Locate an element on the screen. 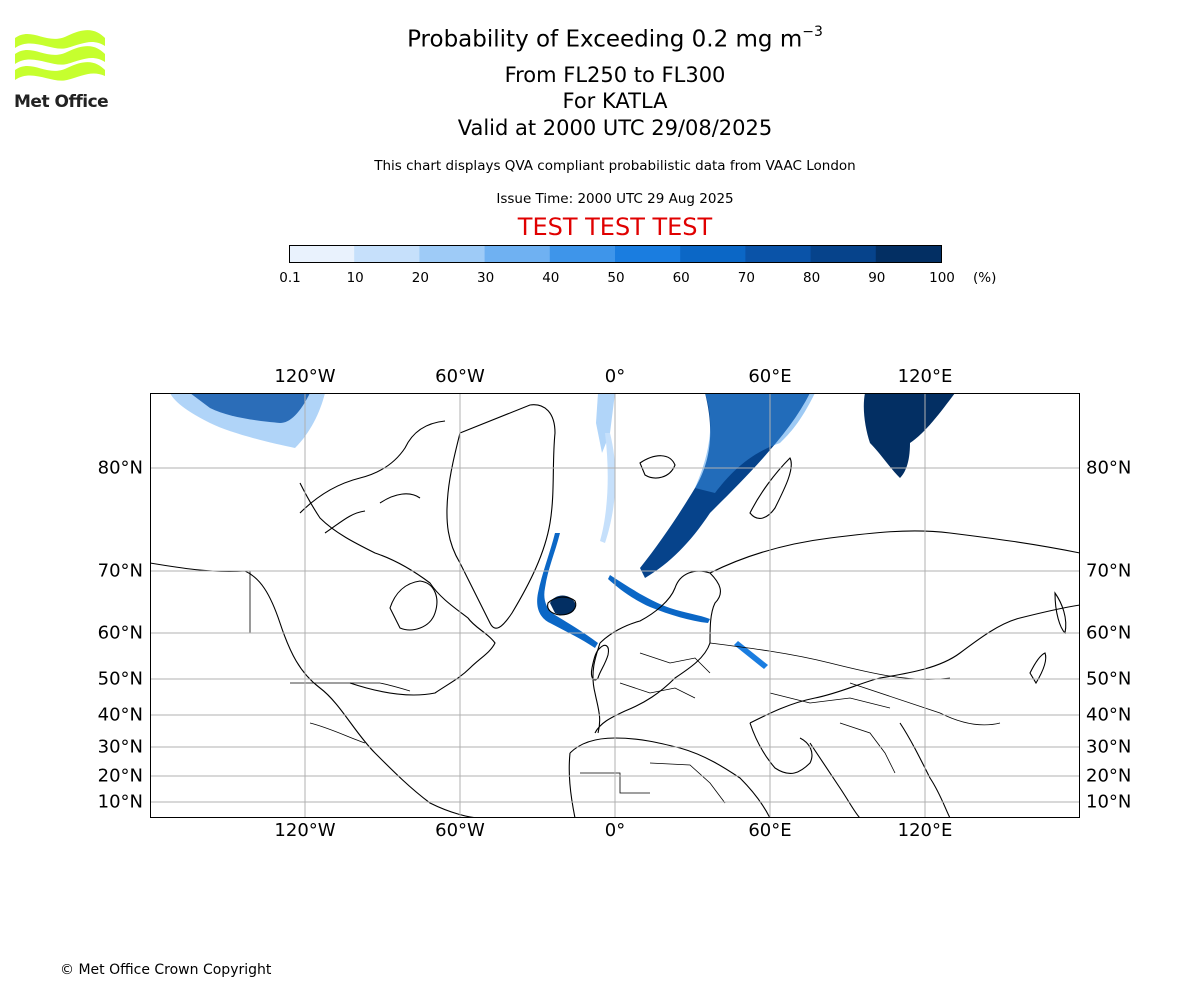  coast-greenland is located at coordinates (501, 516).